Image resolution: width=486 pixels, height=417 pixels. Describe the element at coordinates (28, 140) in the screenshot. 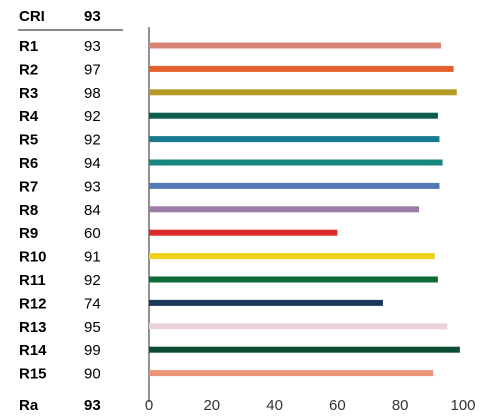

I see `category-label-r5: R5` at that location.